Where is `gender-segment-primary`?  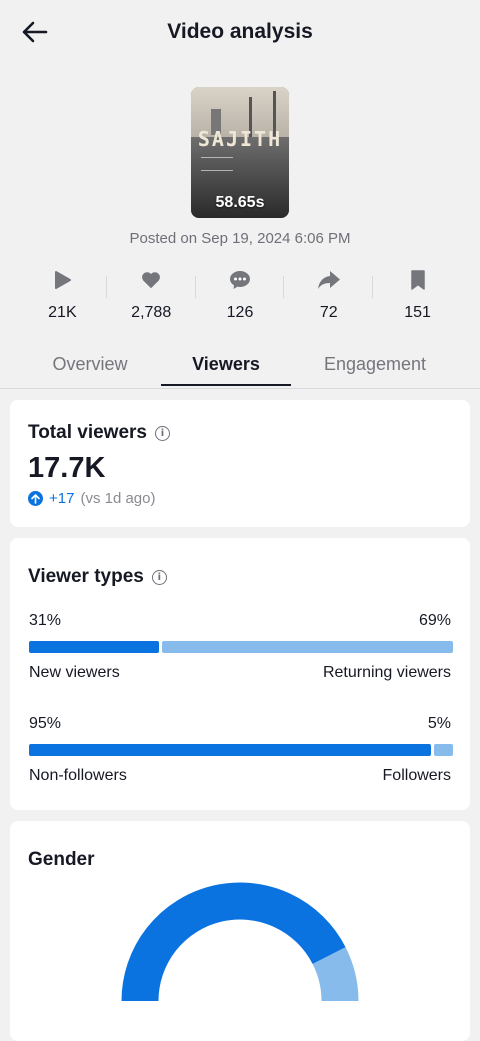 gender-segment-primary is located at coordinates (233, 942).